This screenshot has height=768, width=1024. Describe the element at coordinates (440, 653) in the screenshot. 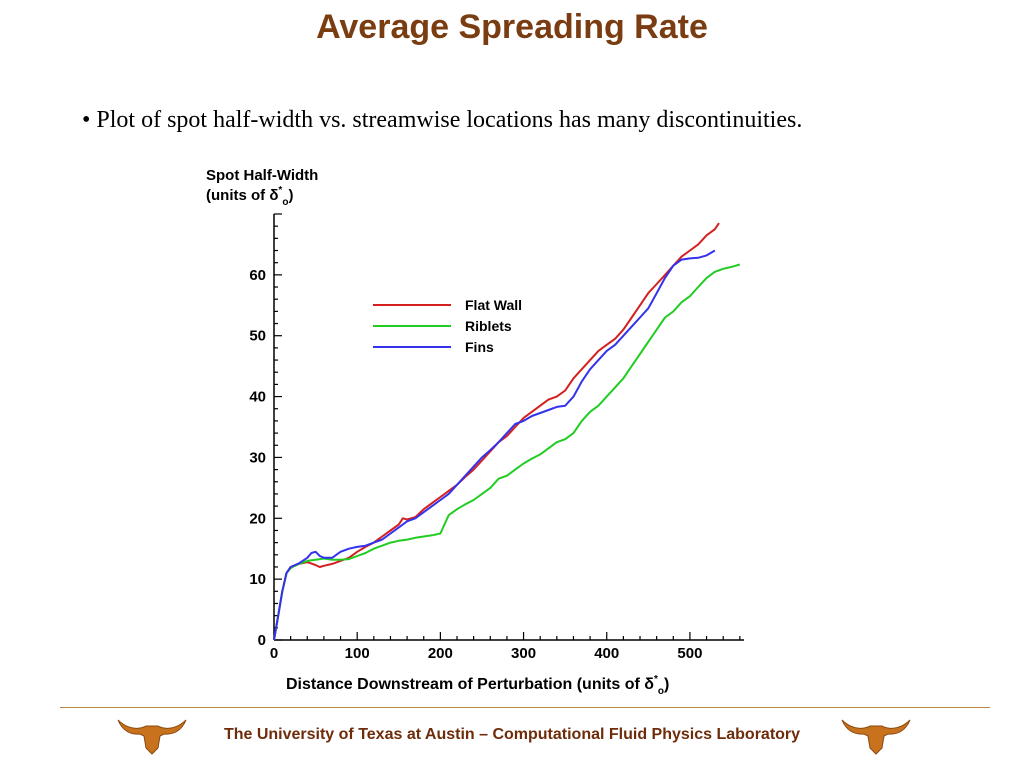

I see `x-tick-label: 200` at that location.